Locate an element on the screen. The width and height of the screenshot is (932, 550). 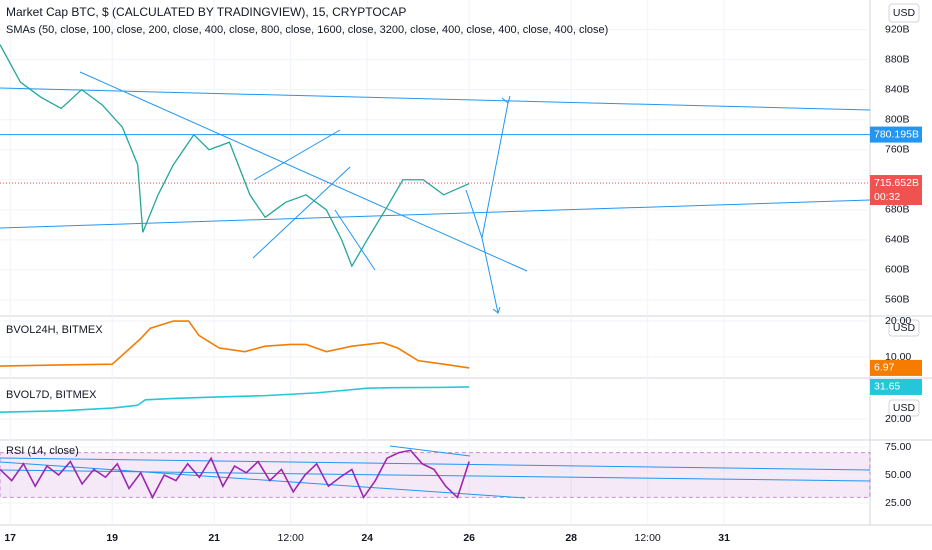
y-tick-label: 75.00 is located at coordinates (898, 447).